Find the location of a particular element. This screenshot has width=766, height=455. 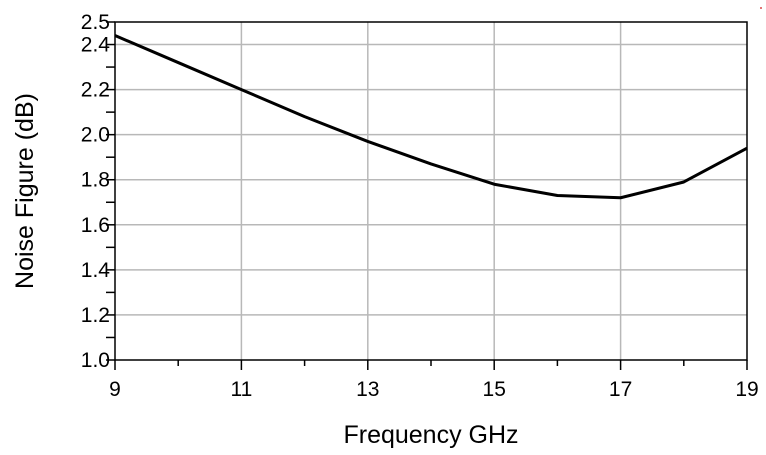

y-tick-label: 2.2 is located at coordinates (95, 90).